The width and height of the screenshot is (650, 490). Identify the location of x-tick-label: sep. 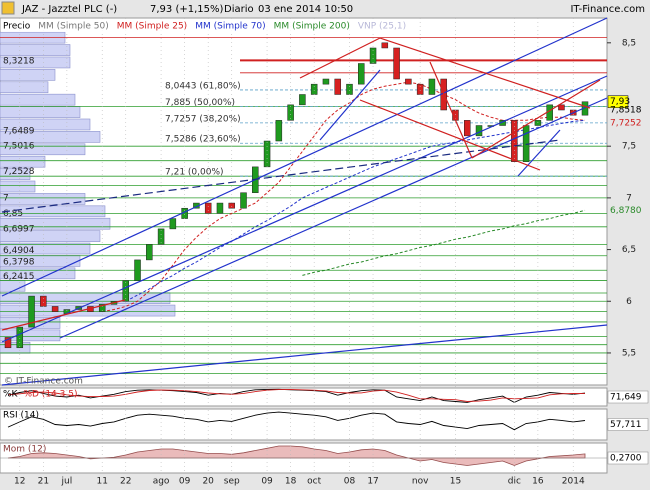
(232, 482).